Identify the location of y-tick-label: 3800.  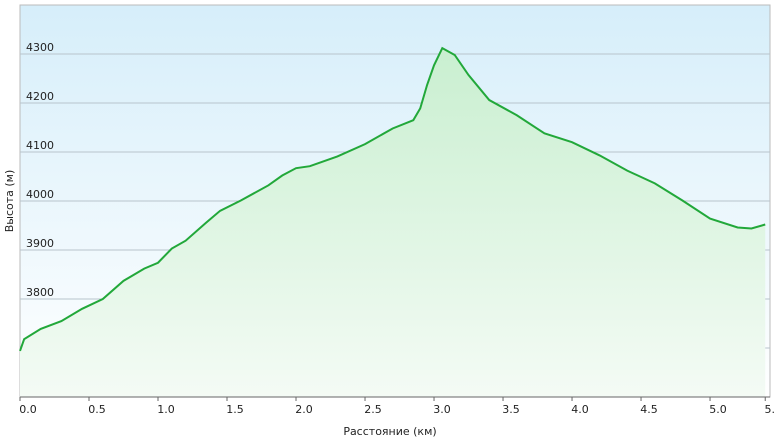
(40, 292).